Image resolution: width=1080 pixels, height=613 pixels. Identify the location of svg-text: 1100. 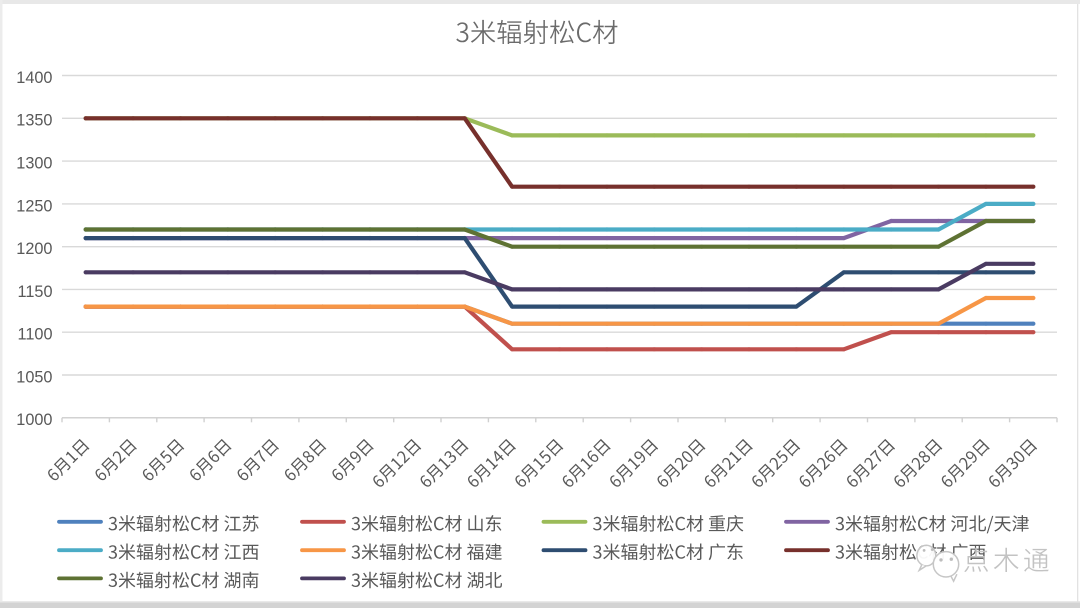
(34, 335).